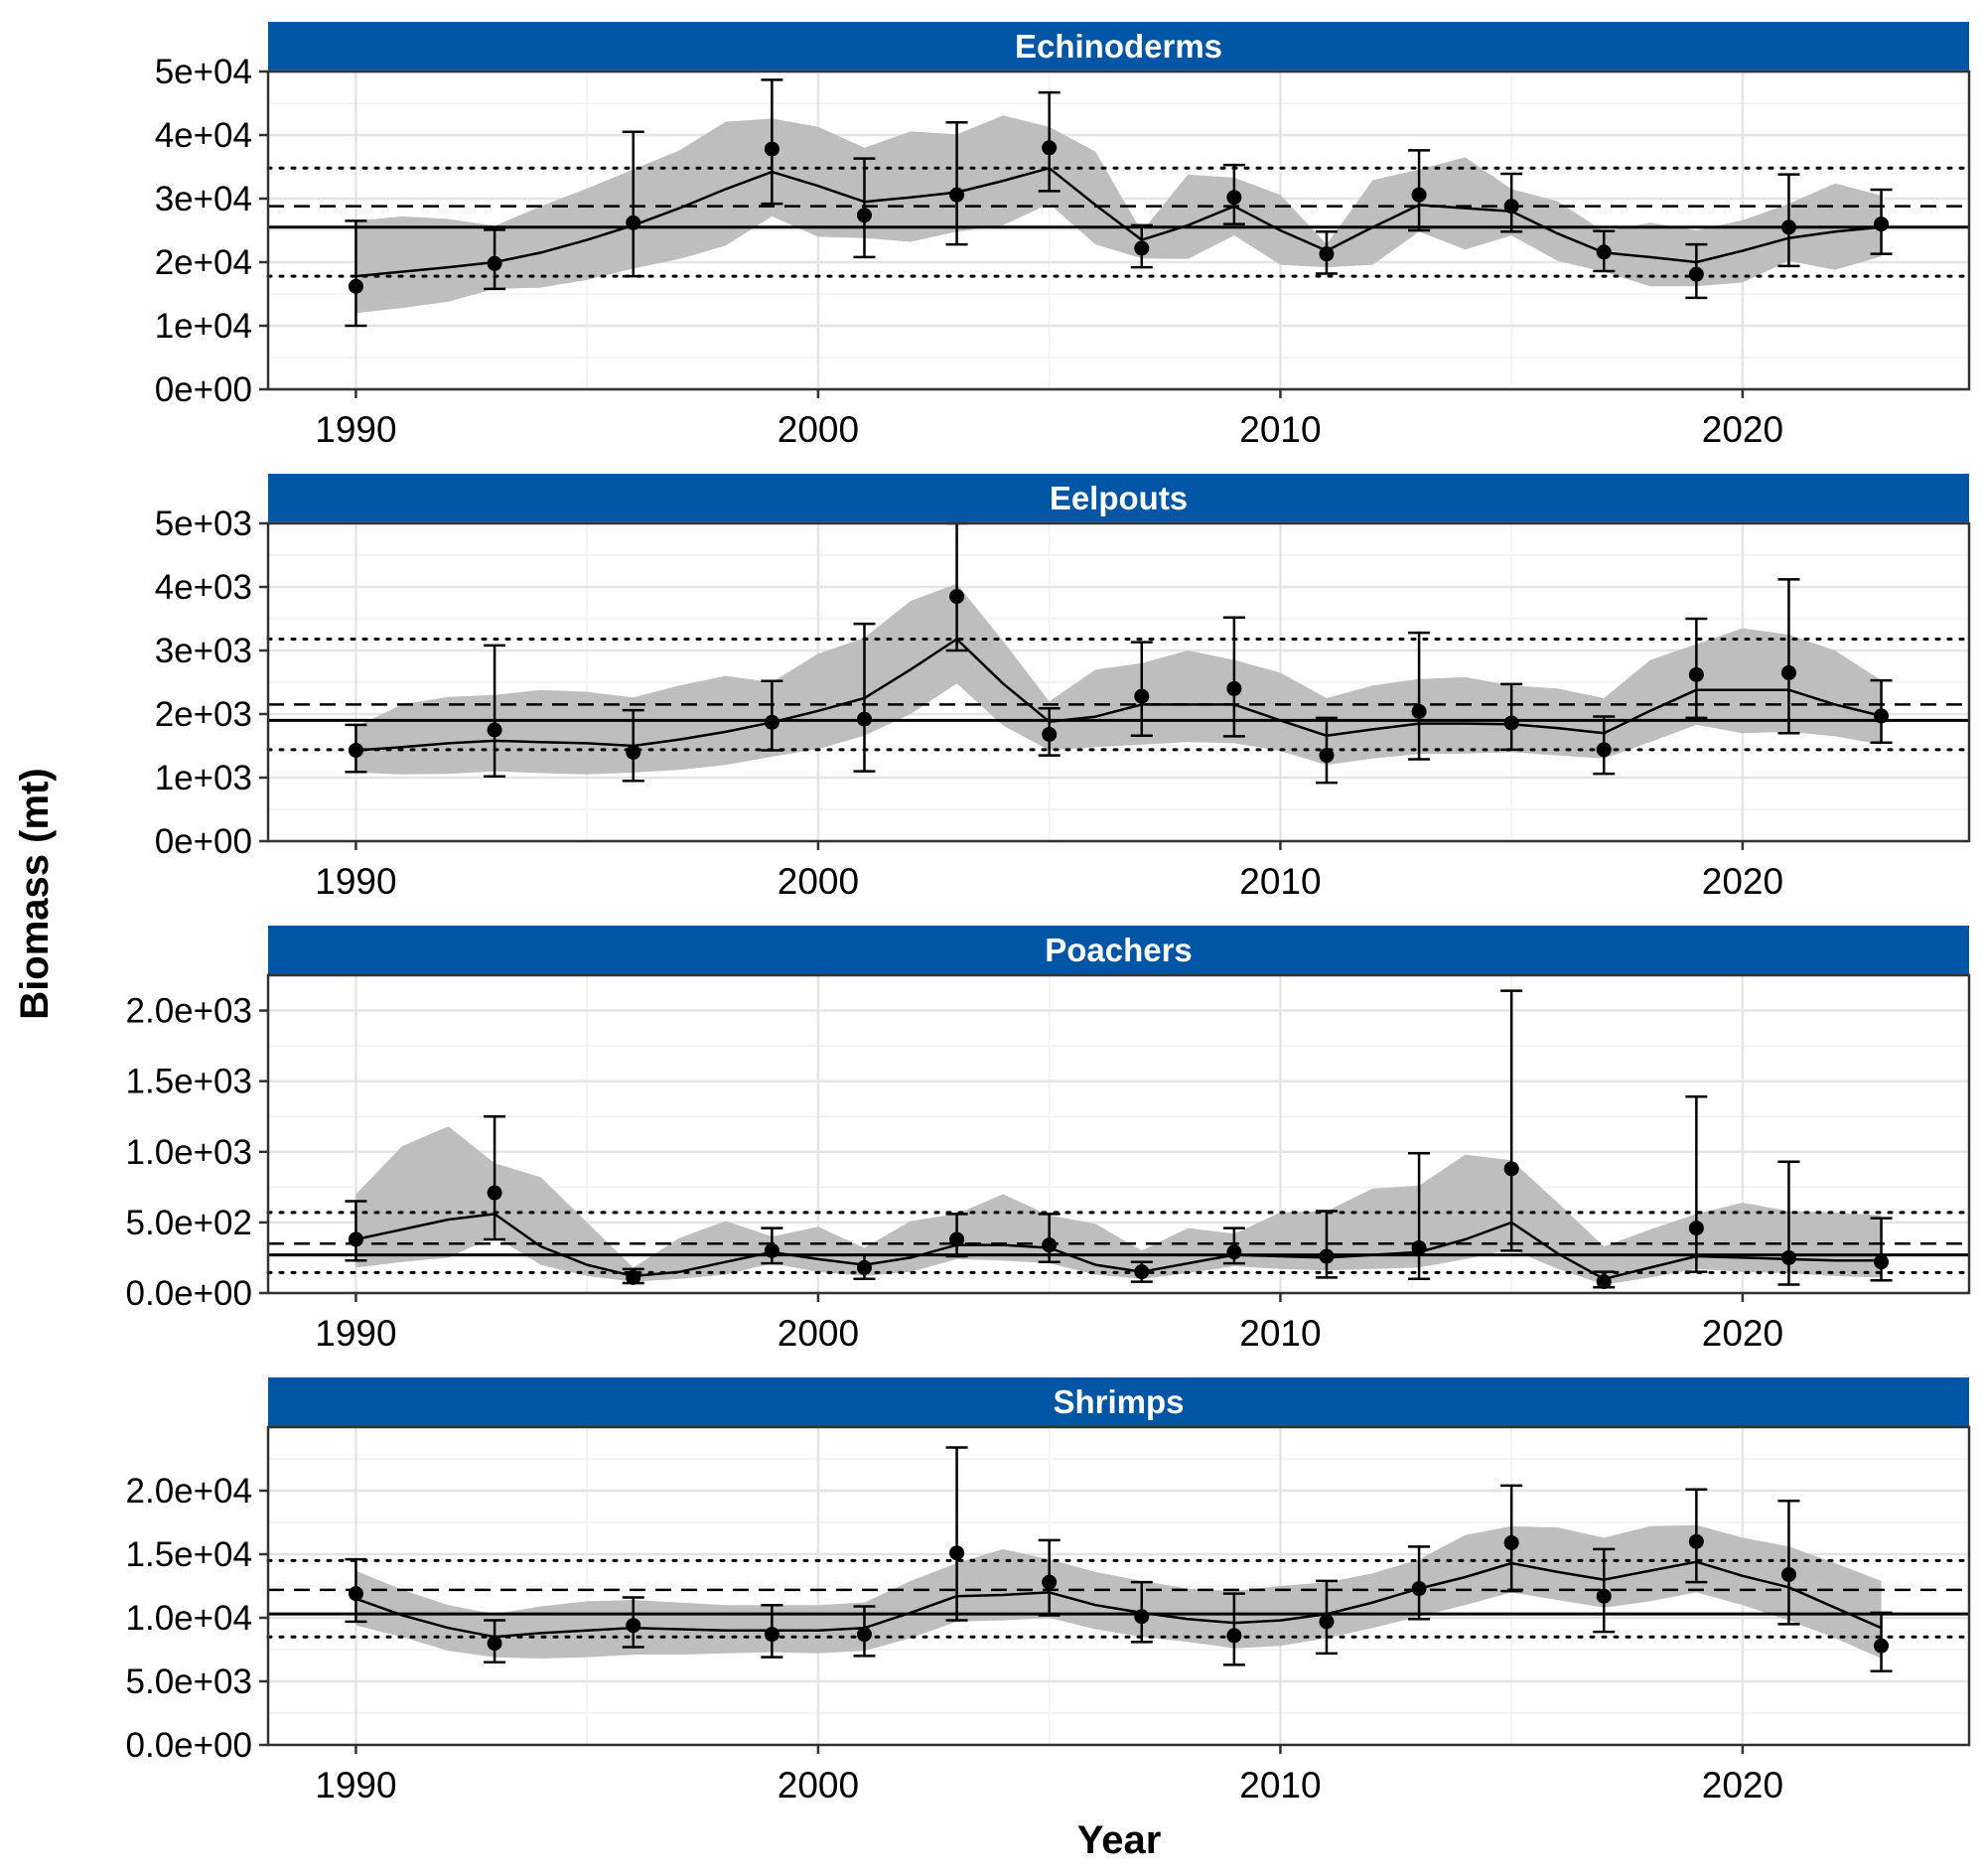 This screenshot has height=1876, width=1982. I want to click on y-tick-label: 5.0e+02, so click(189, 1223).